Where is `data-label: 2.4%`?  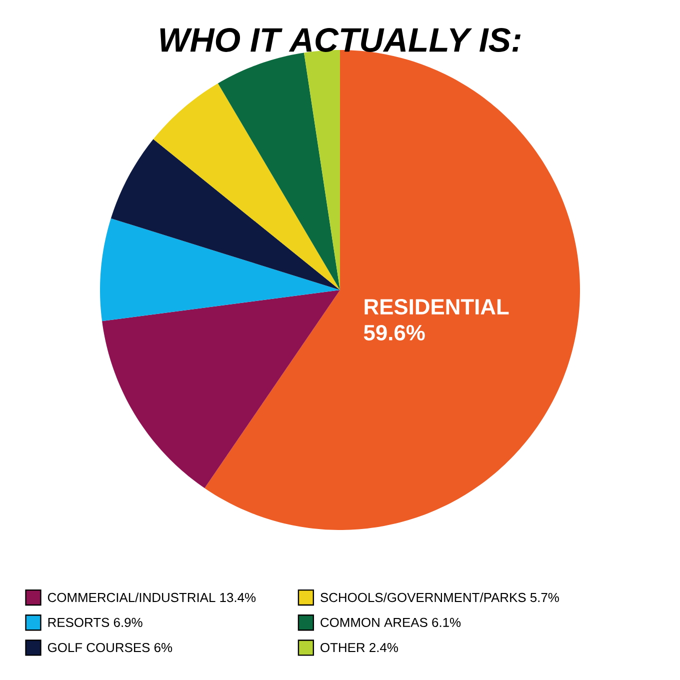 data-label: 2.4% is located at coordinates (384, 647).